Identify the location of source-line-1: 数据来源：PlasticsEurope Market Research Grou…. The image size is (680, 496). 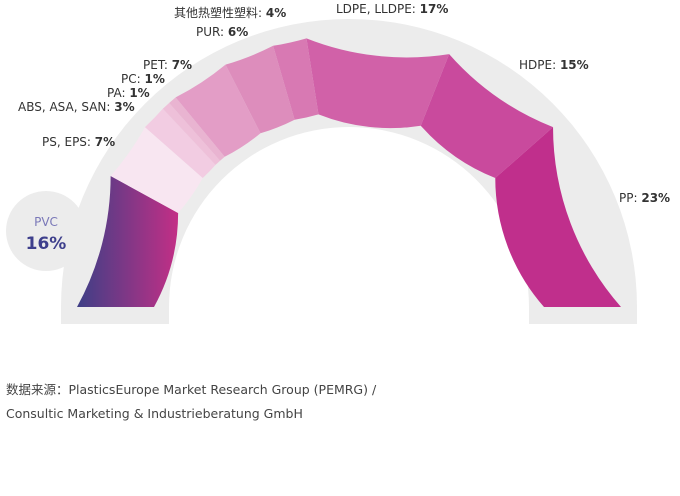
(191, 389).